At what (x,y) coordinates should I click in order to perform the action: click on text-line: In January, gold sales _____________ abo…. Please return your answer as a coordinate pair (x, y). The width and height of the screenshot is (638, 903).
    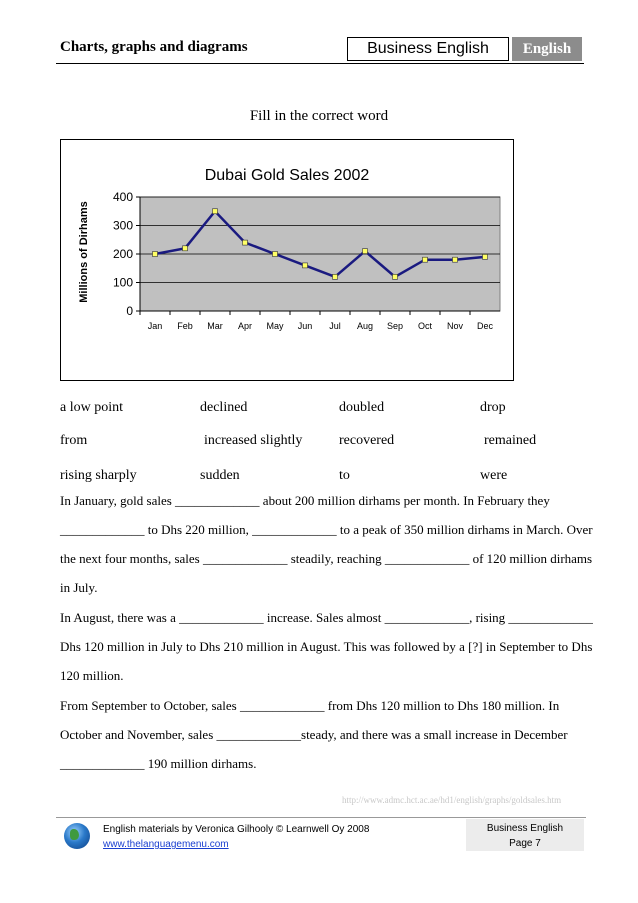
    Looking at the image, I should click on (305, 500).